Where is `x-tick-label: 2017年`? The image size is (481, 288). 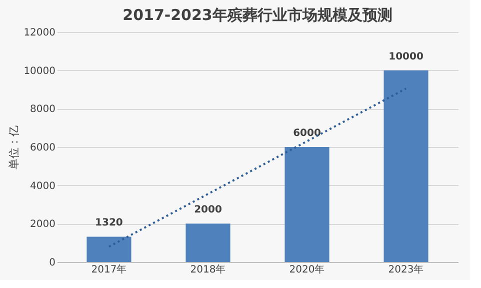 x-tick-label: 2017年 is located at coordinates (109, 270).